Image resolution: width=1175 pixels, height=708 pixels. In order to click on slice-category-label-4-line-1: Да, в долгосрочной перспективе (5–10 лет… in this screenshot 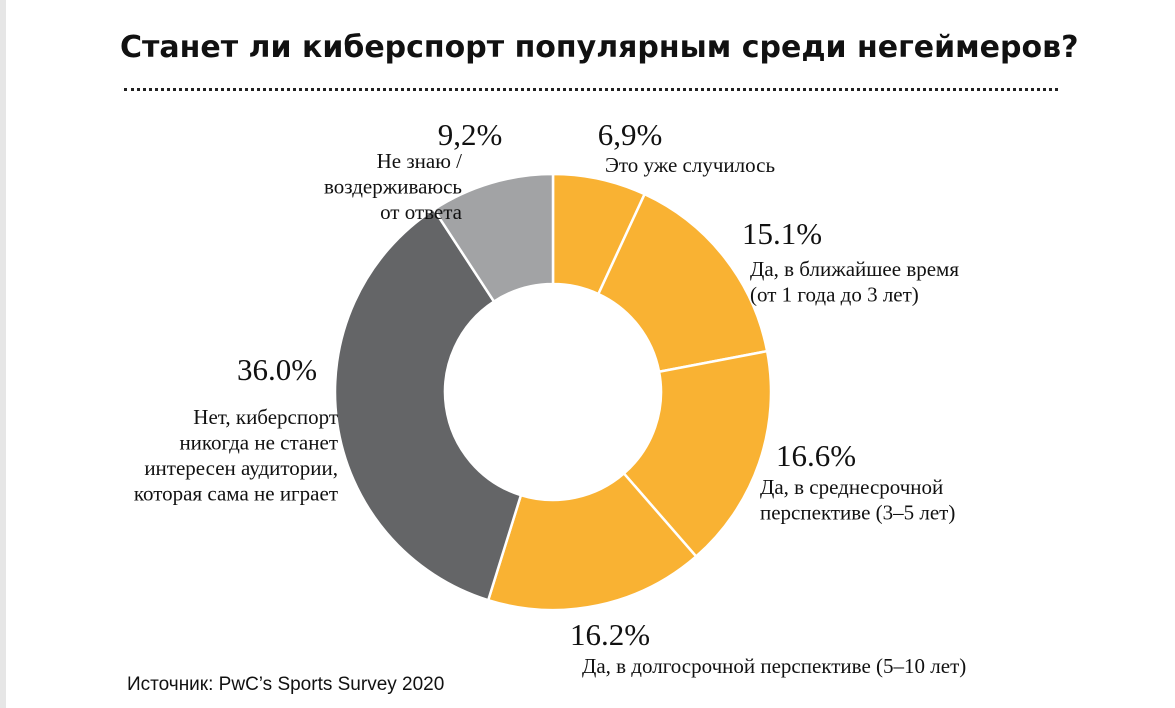, I will do `click(774, 666)`.